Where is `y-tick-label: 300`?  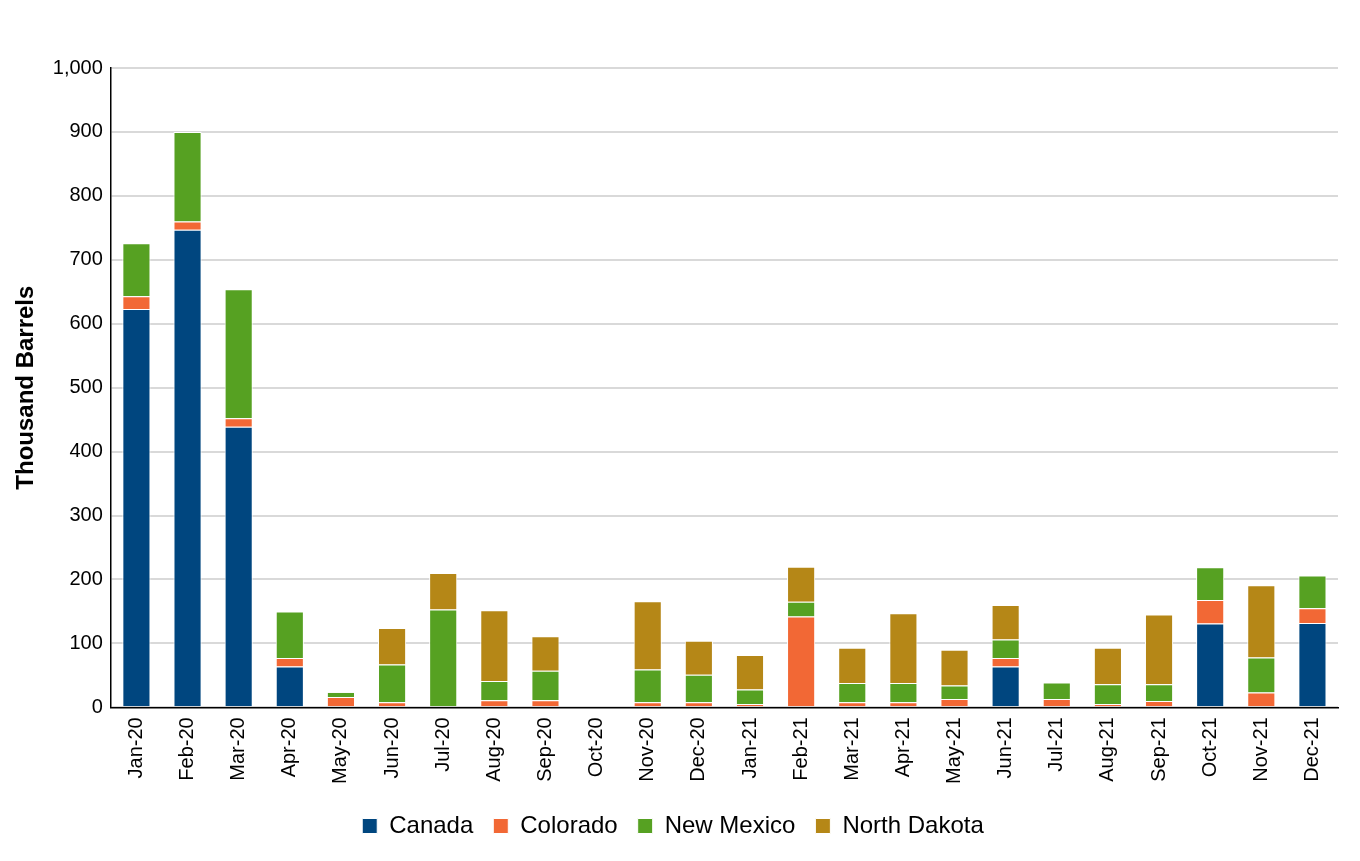 y-tick-label: 300 is located at coordinates (86, 514).